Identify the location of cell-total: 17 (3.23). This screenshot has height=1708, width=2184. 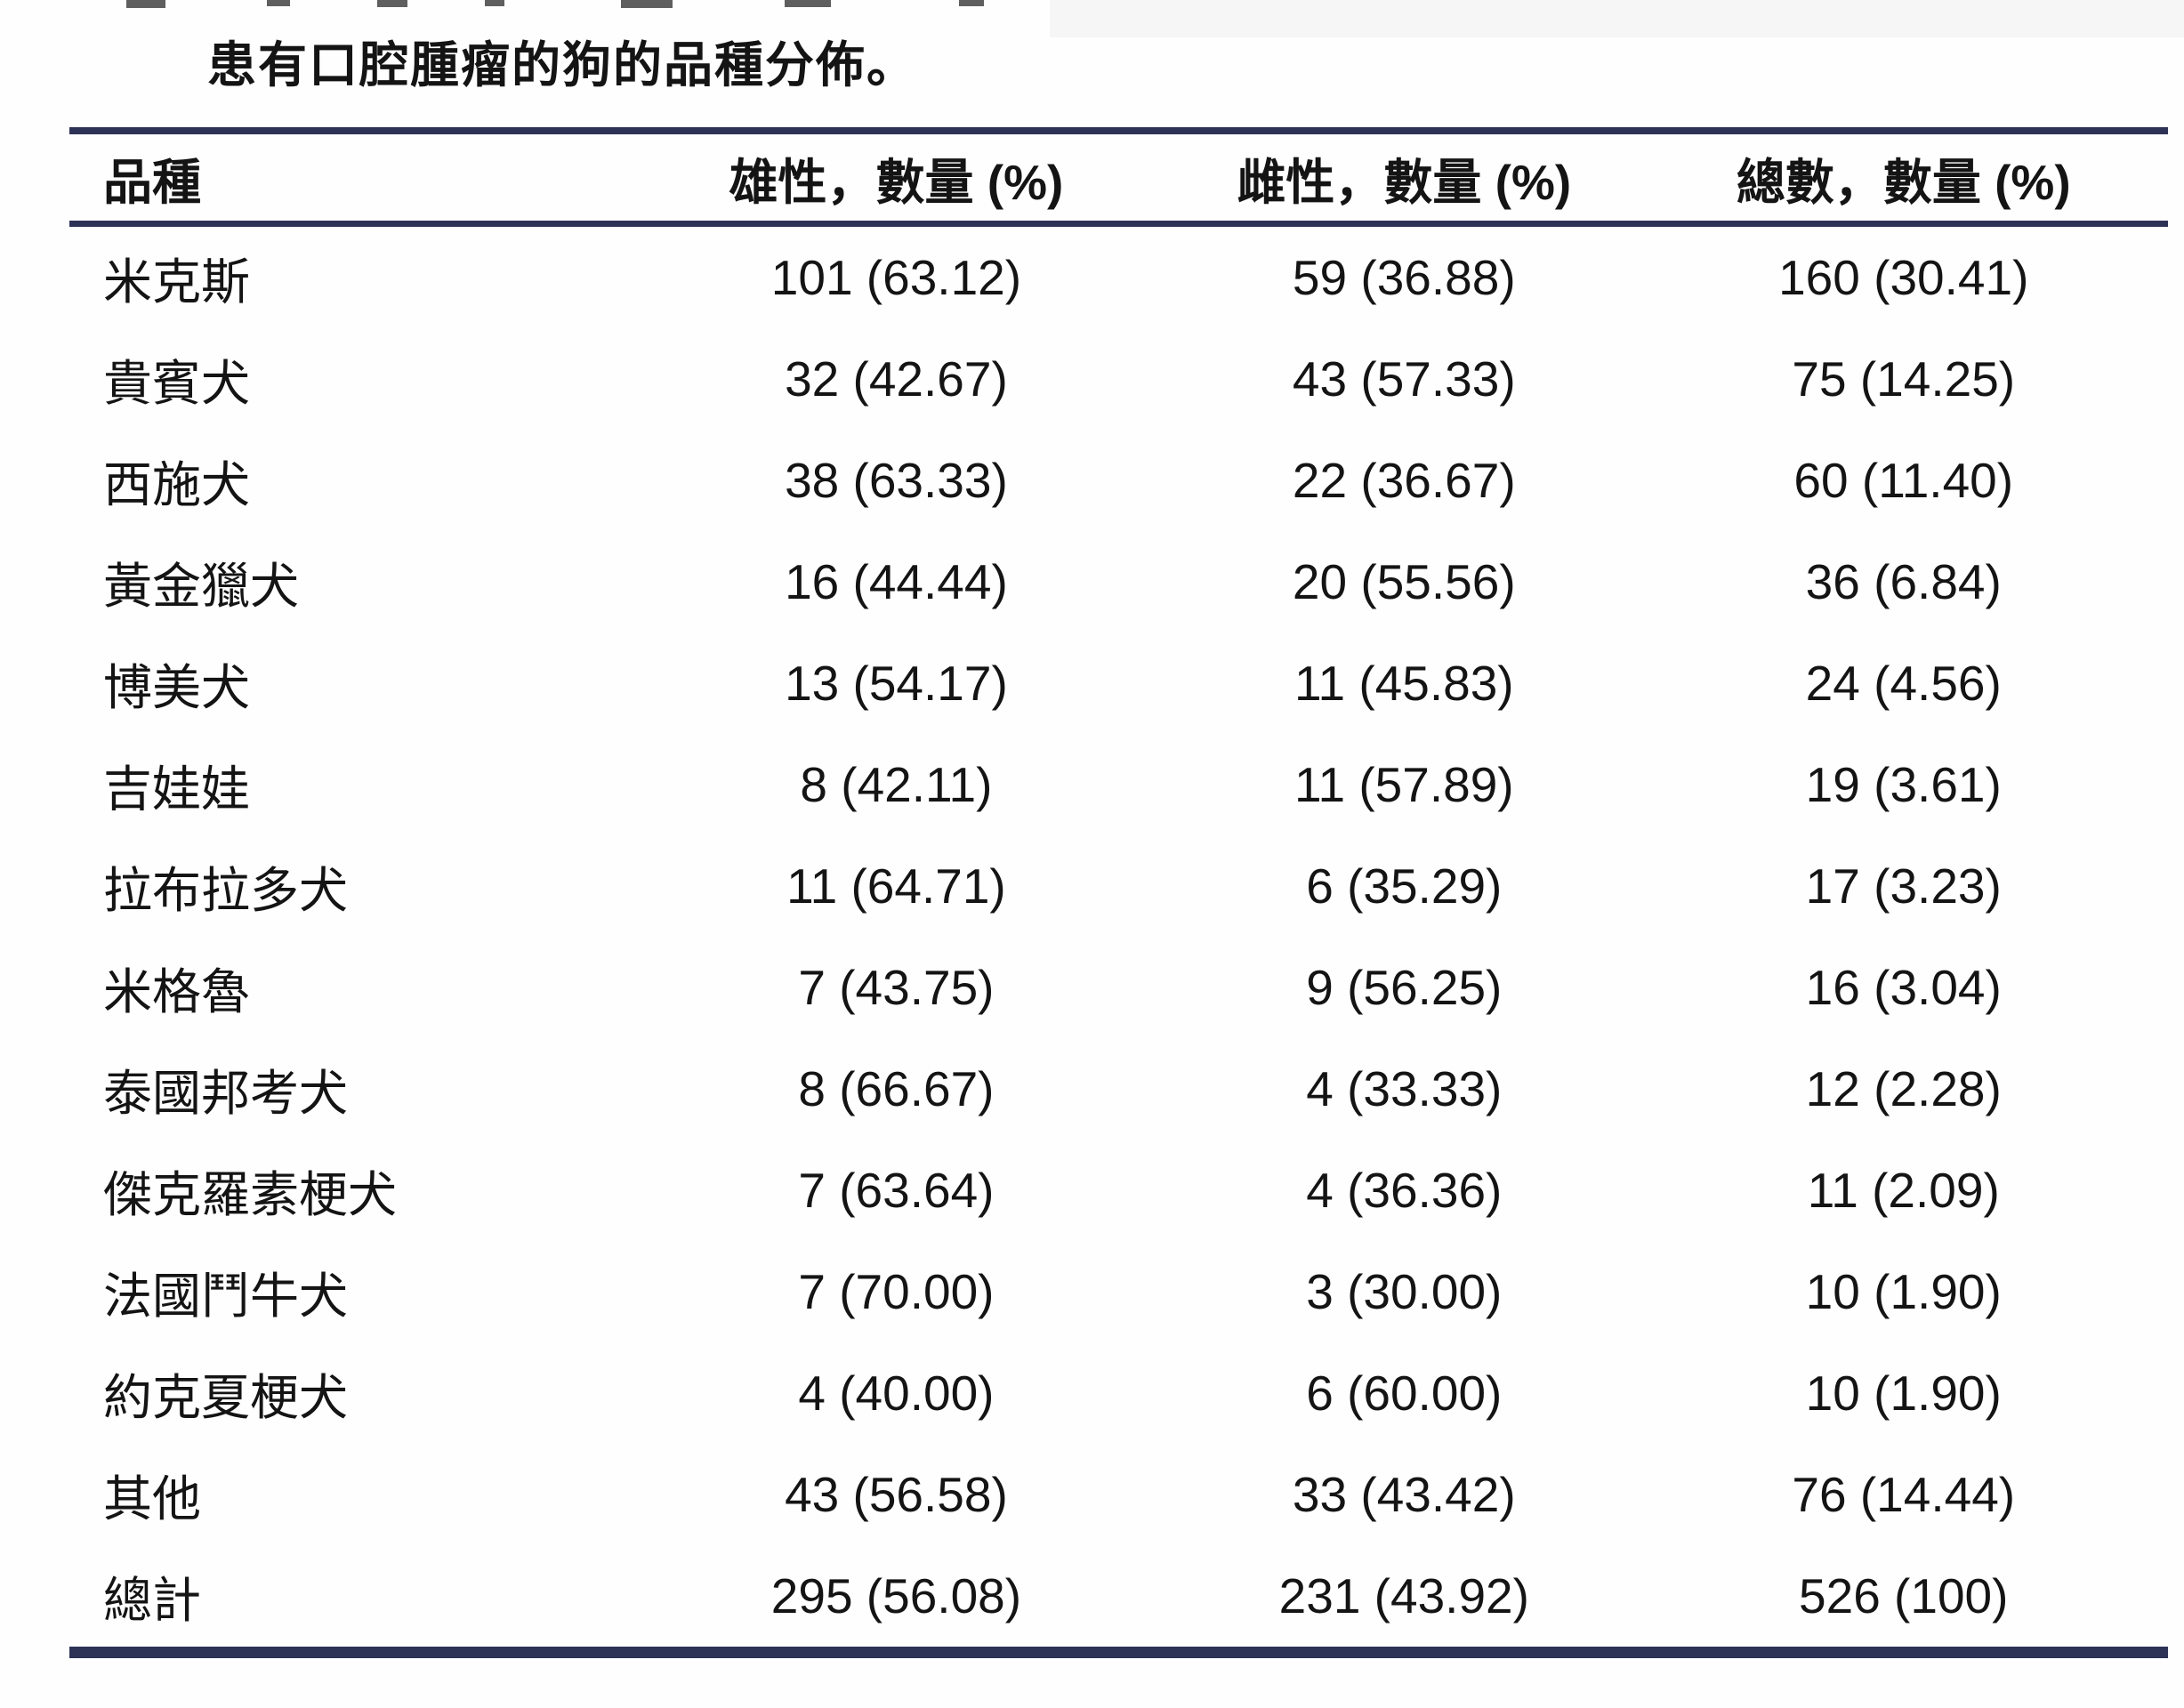
(1903, 886).